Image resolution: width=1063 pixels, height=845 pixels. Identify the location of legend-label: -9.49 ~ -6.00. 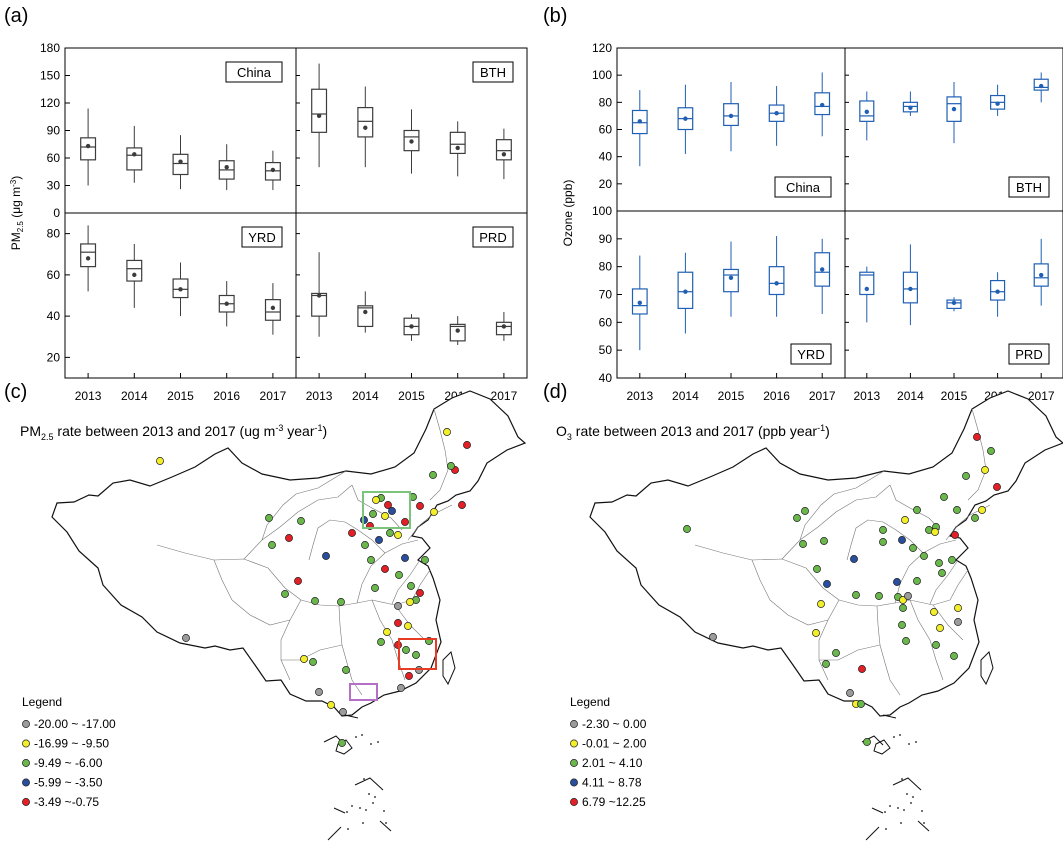
(68, 763).